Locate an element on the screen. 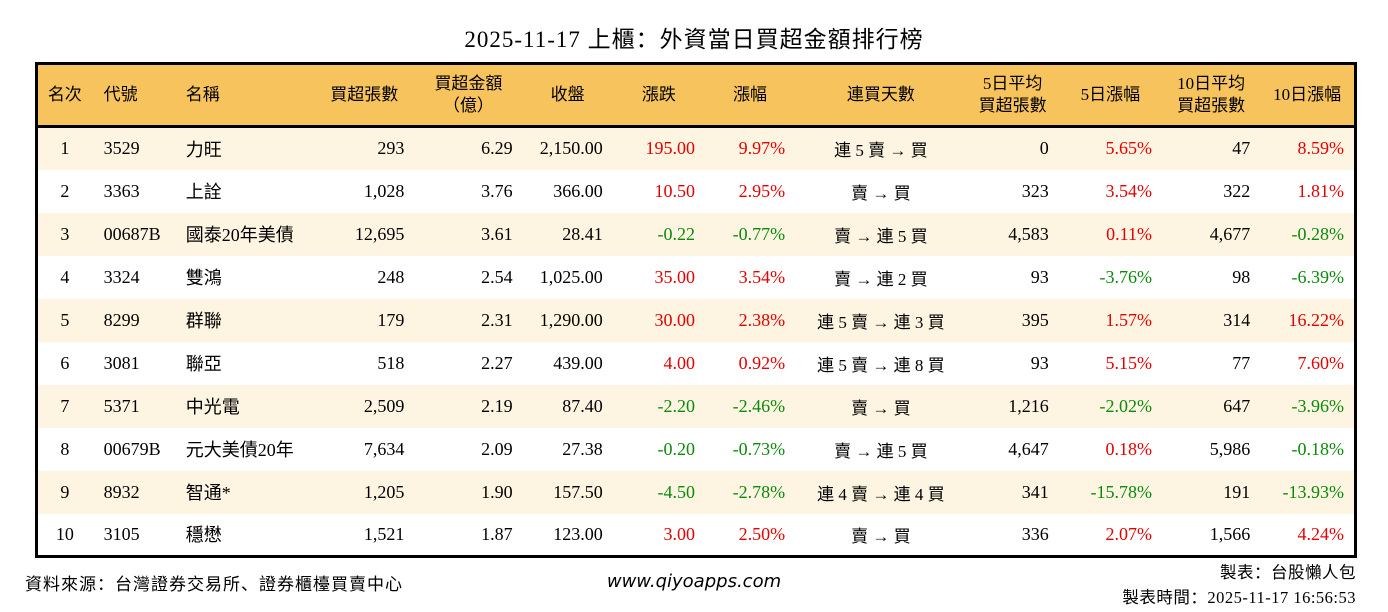  cell-avg10-volume: 47 is located at coordinates (1241, 148).